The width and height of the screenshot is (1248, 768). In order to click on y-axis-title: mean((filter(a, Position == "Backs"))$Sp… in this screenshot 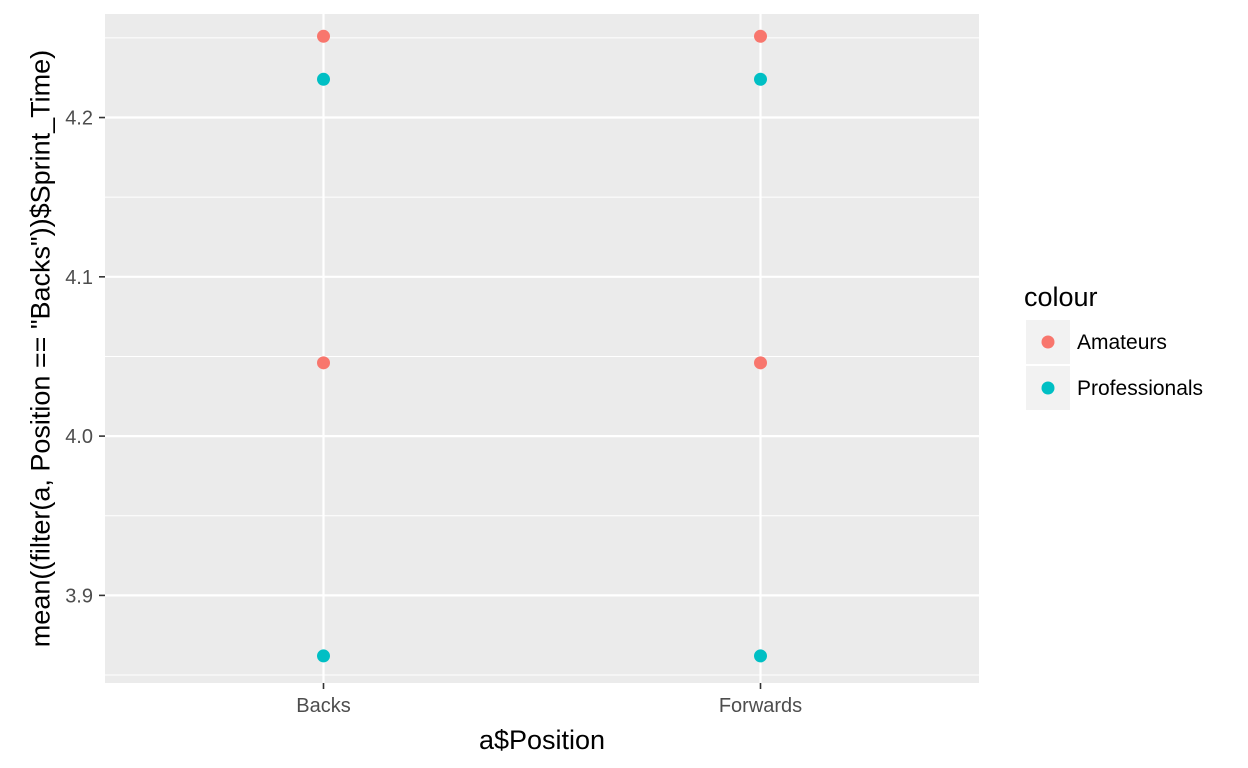, I will do `click(40, 348)`.